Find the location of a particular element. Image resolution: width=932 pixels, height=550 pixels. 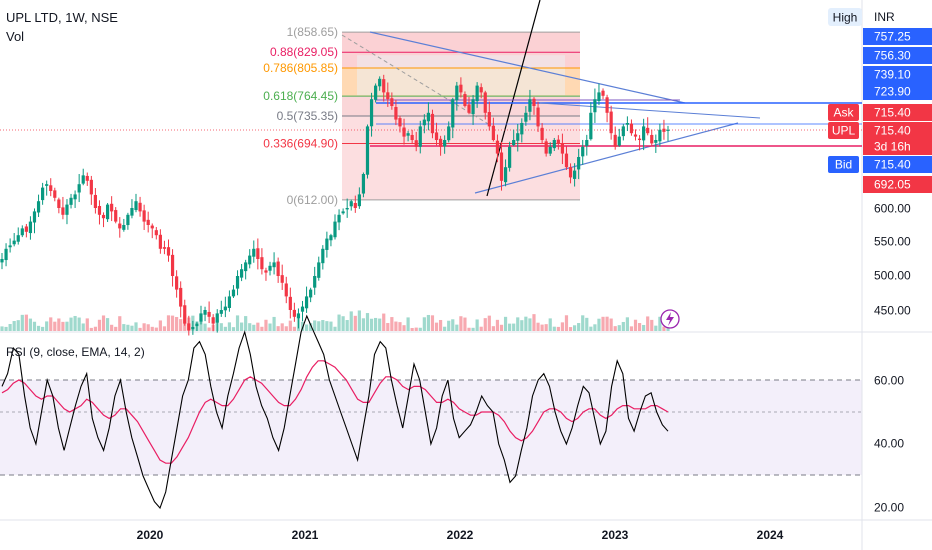

triangle-upper-line is located at coordinates (527, 67).